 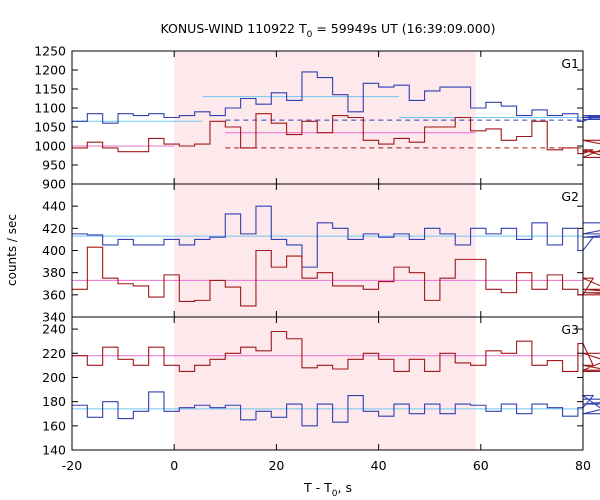 What do you see at coordinates (54, 329) in the screenshot?
I see `y-tick-label: 240` at bounding box center [54, 329].